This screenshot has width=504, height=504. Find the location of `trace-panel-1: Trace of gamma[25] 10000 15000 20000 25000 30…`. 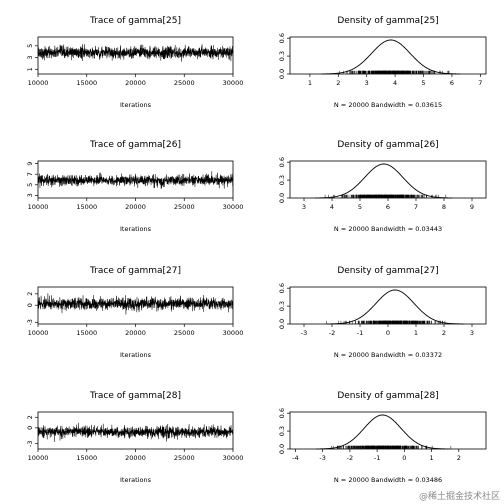

trace-panel-1: Trace of gamma[25] 10000 15000 20000 25000 30… is located at coordinates (134, 62).